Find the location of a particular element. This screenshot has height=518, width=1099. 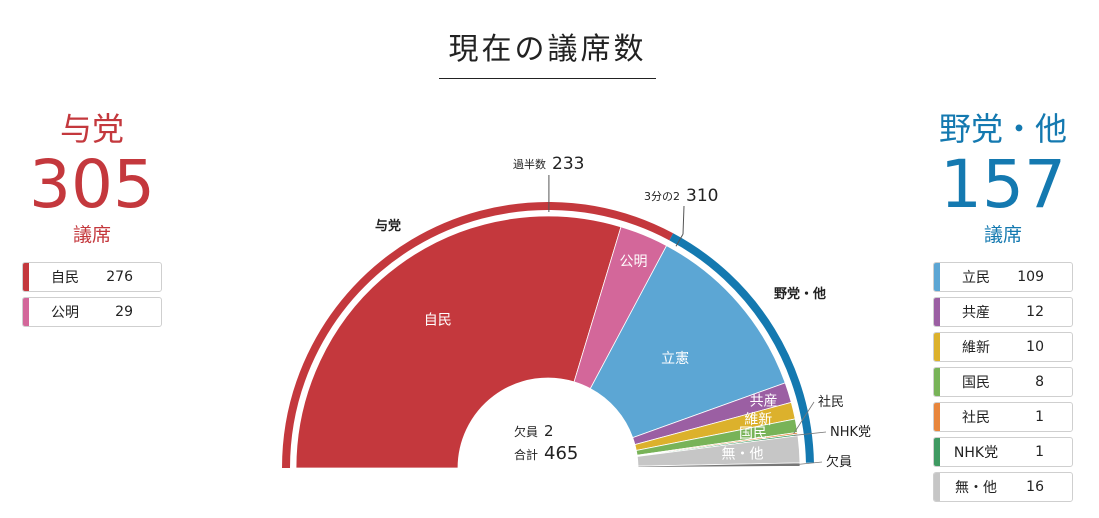

callout-leader-欠員 is located at coordinates (809, 463).